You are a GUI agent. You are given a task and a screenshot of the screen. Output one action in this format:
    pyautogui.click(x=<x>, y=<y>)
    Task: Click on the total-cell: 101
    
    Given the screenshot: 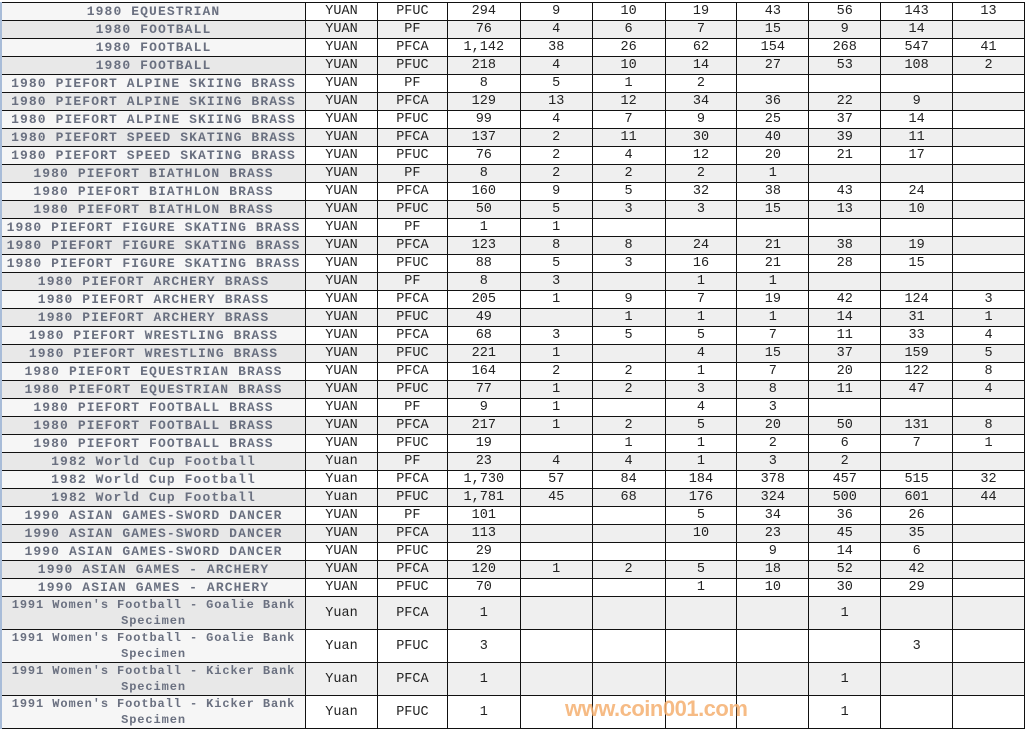 What is the action you would take?
    pyautogui.click(x=483, y=515)
    